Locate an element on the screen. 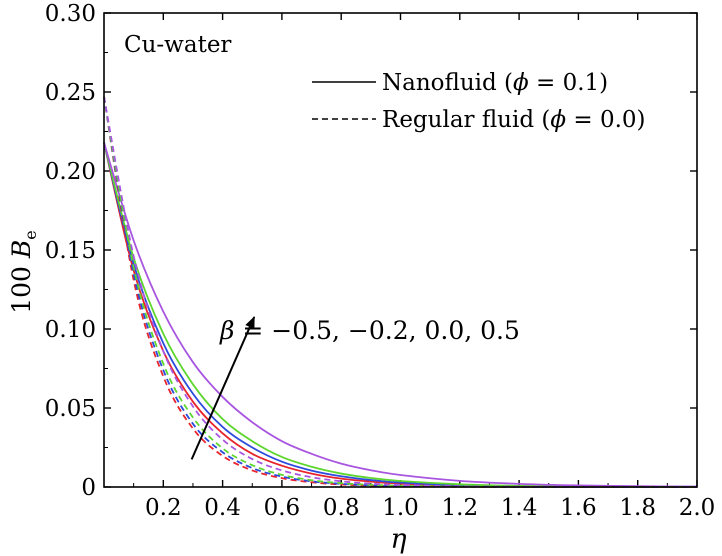 This screenshot has height=556, width=722. y-axis-label-prefix: 100 is located at coordinates (21, 286).